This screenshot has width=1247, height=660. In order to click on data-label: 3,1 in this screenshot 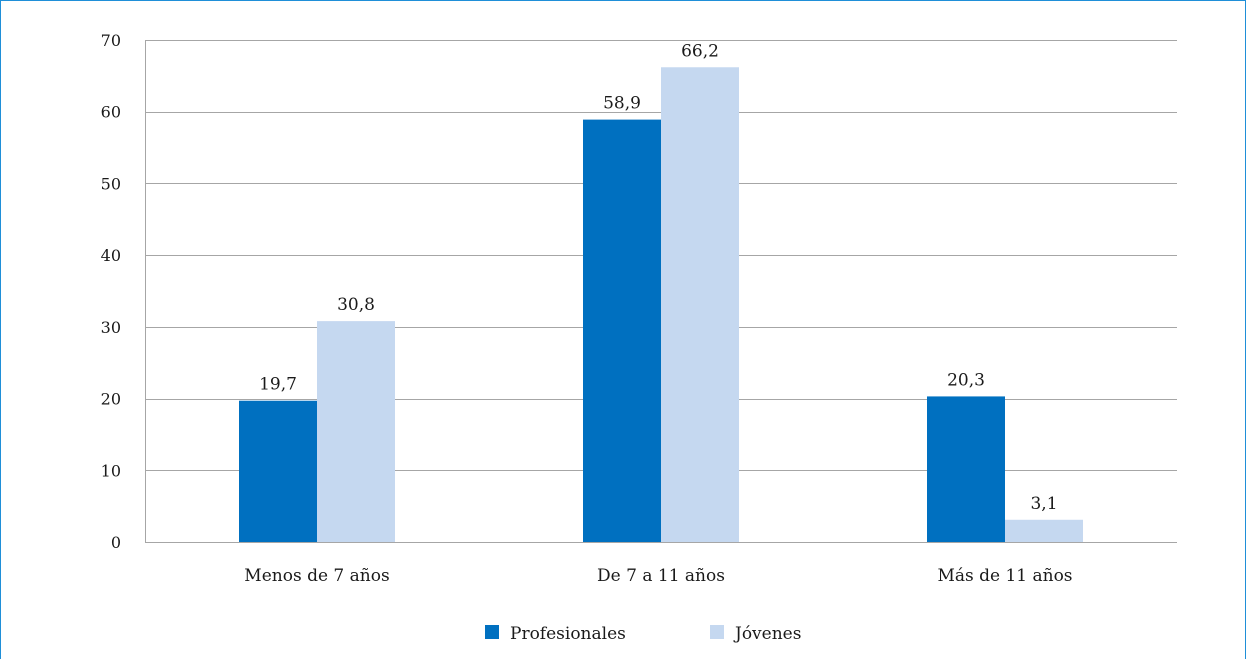, I will do `click(1043, 504)`.